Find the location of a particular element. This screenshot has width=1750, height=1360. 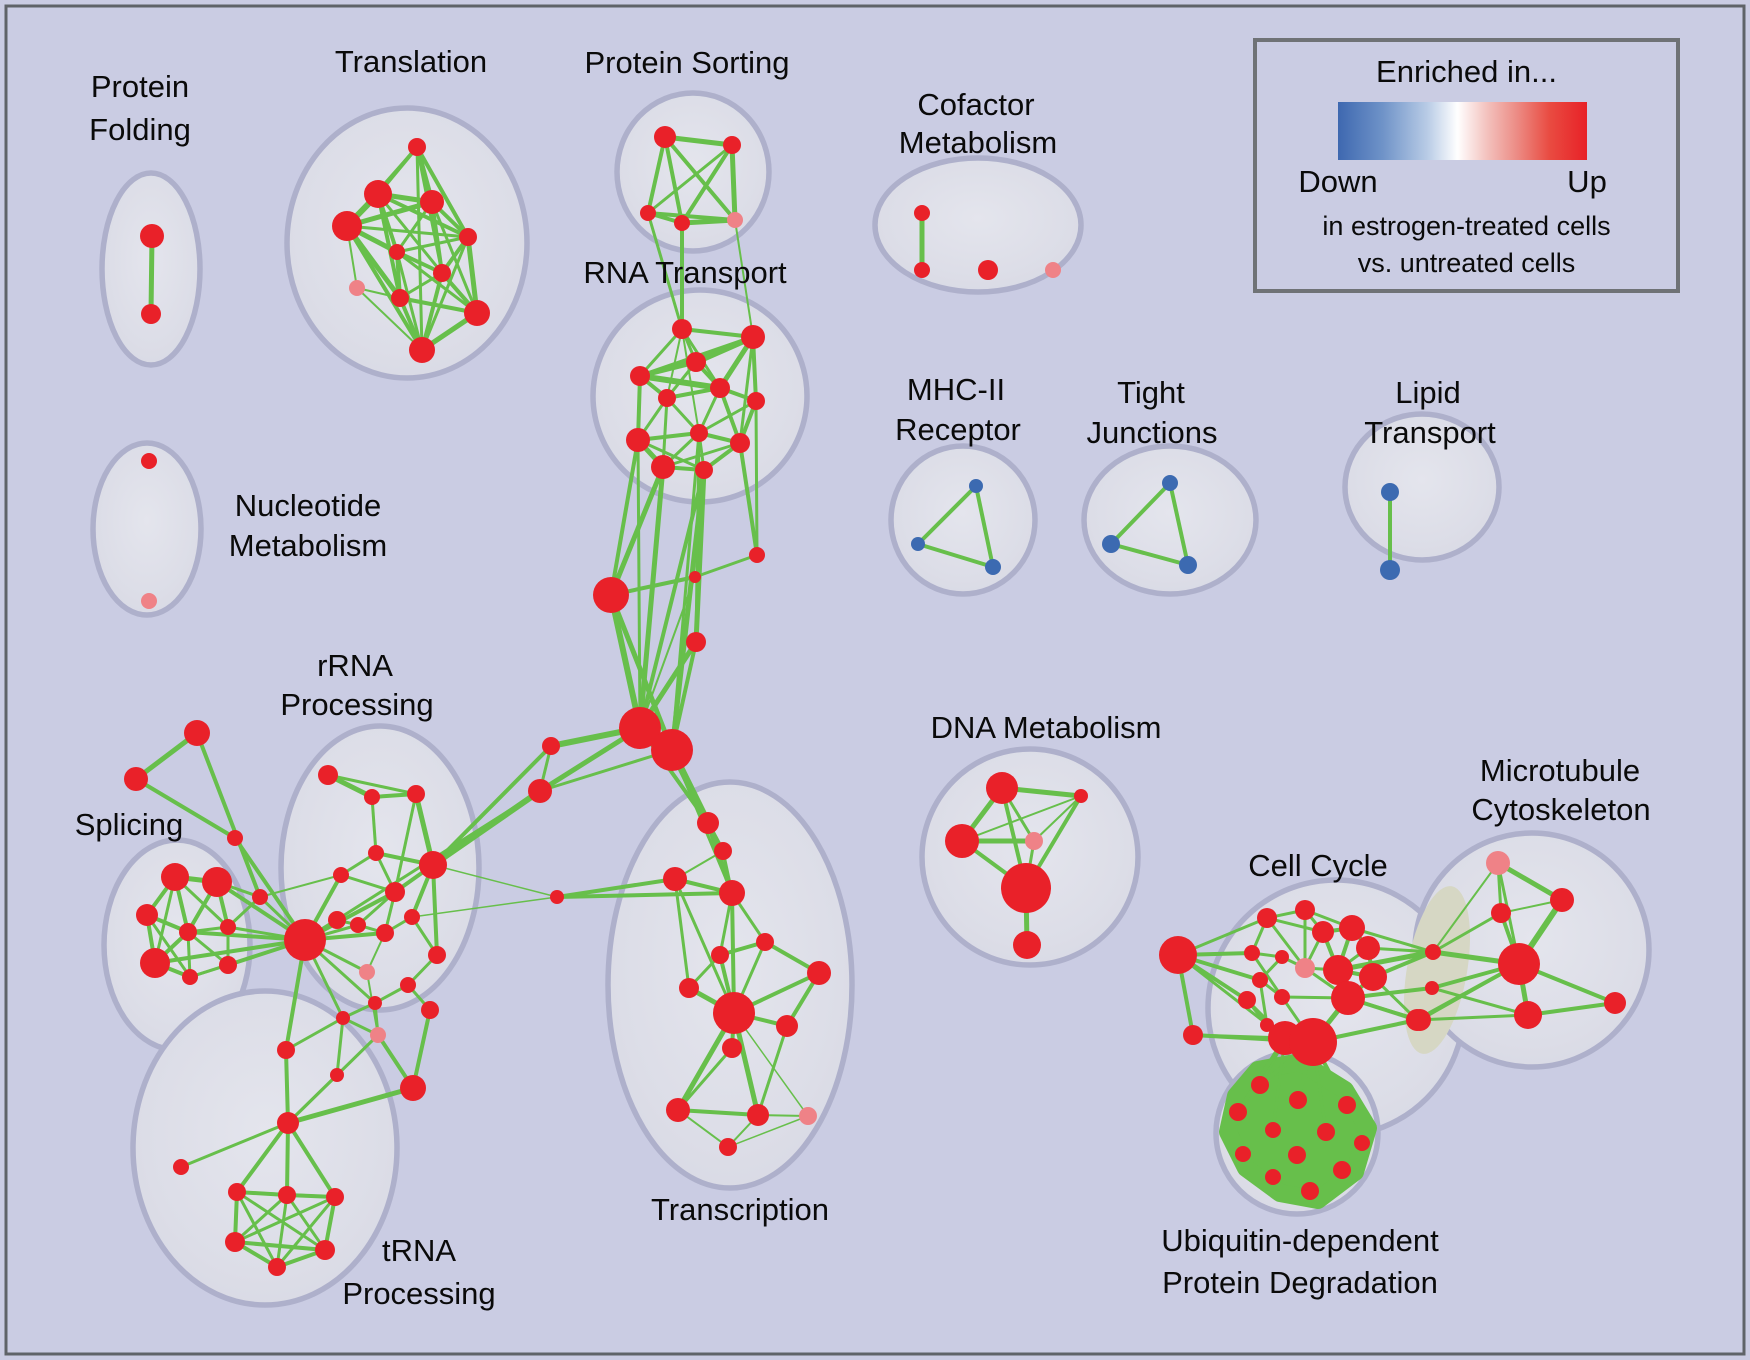

network-node-R22 is located at coordinates (413, 1088).